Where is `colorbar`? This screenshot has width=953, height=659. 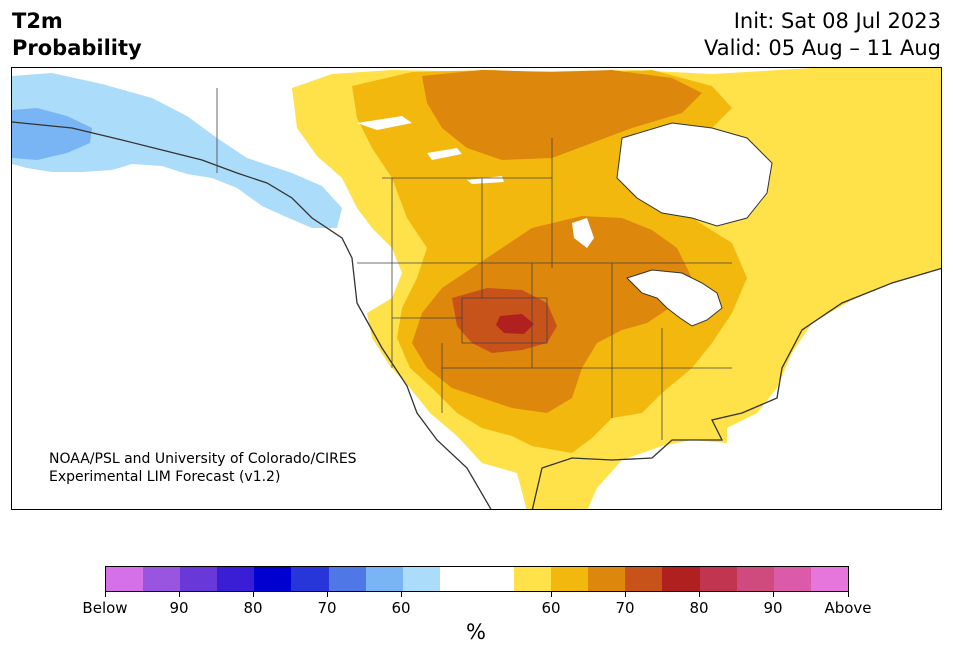 colorbar is located at coordinates (477, 579).